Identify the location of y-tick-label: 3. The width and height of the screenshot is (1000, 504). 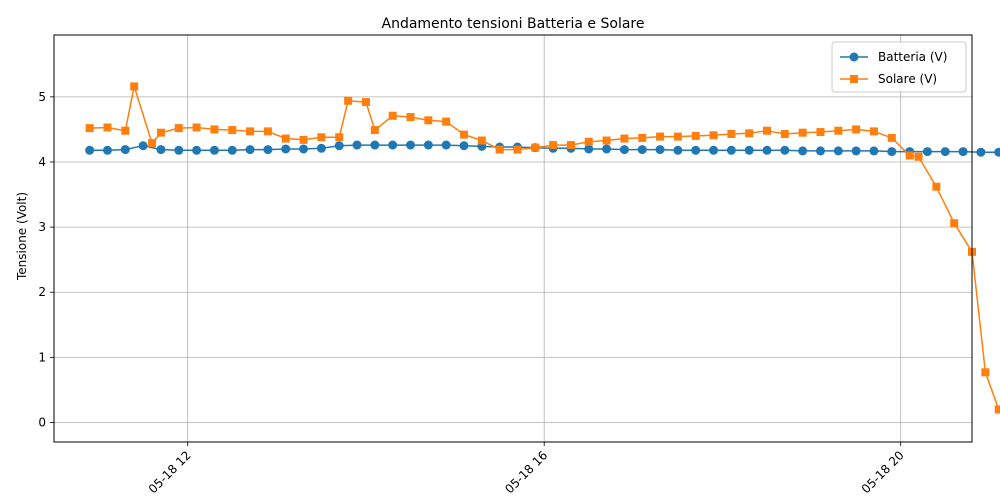
(42, 227).